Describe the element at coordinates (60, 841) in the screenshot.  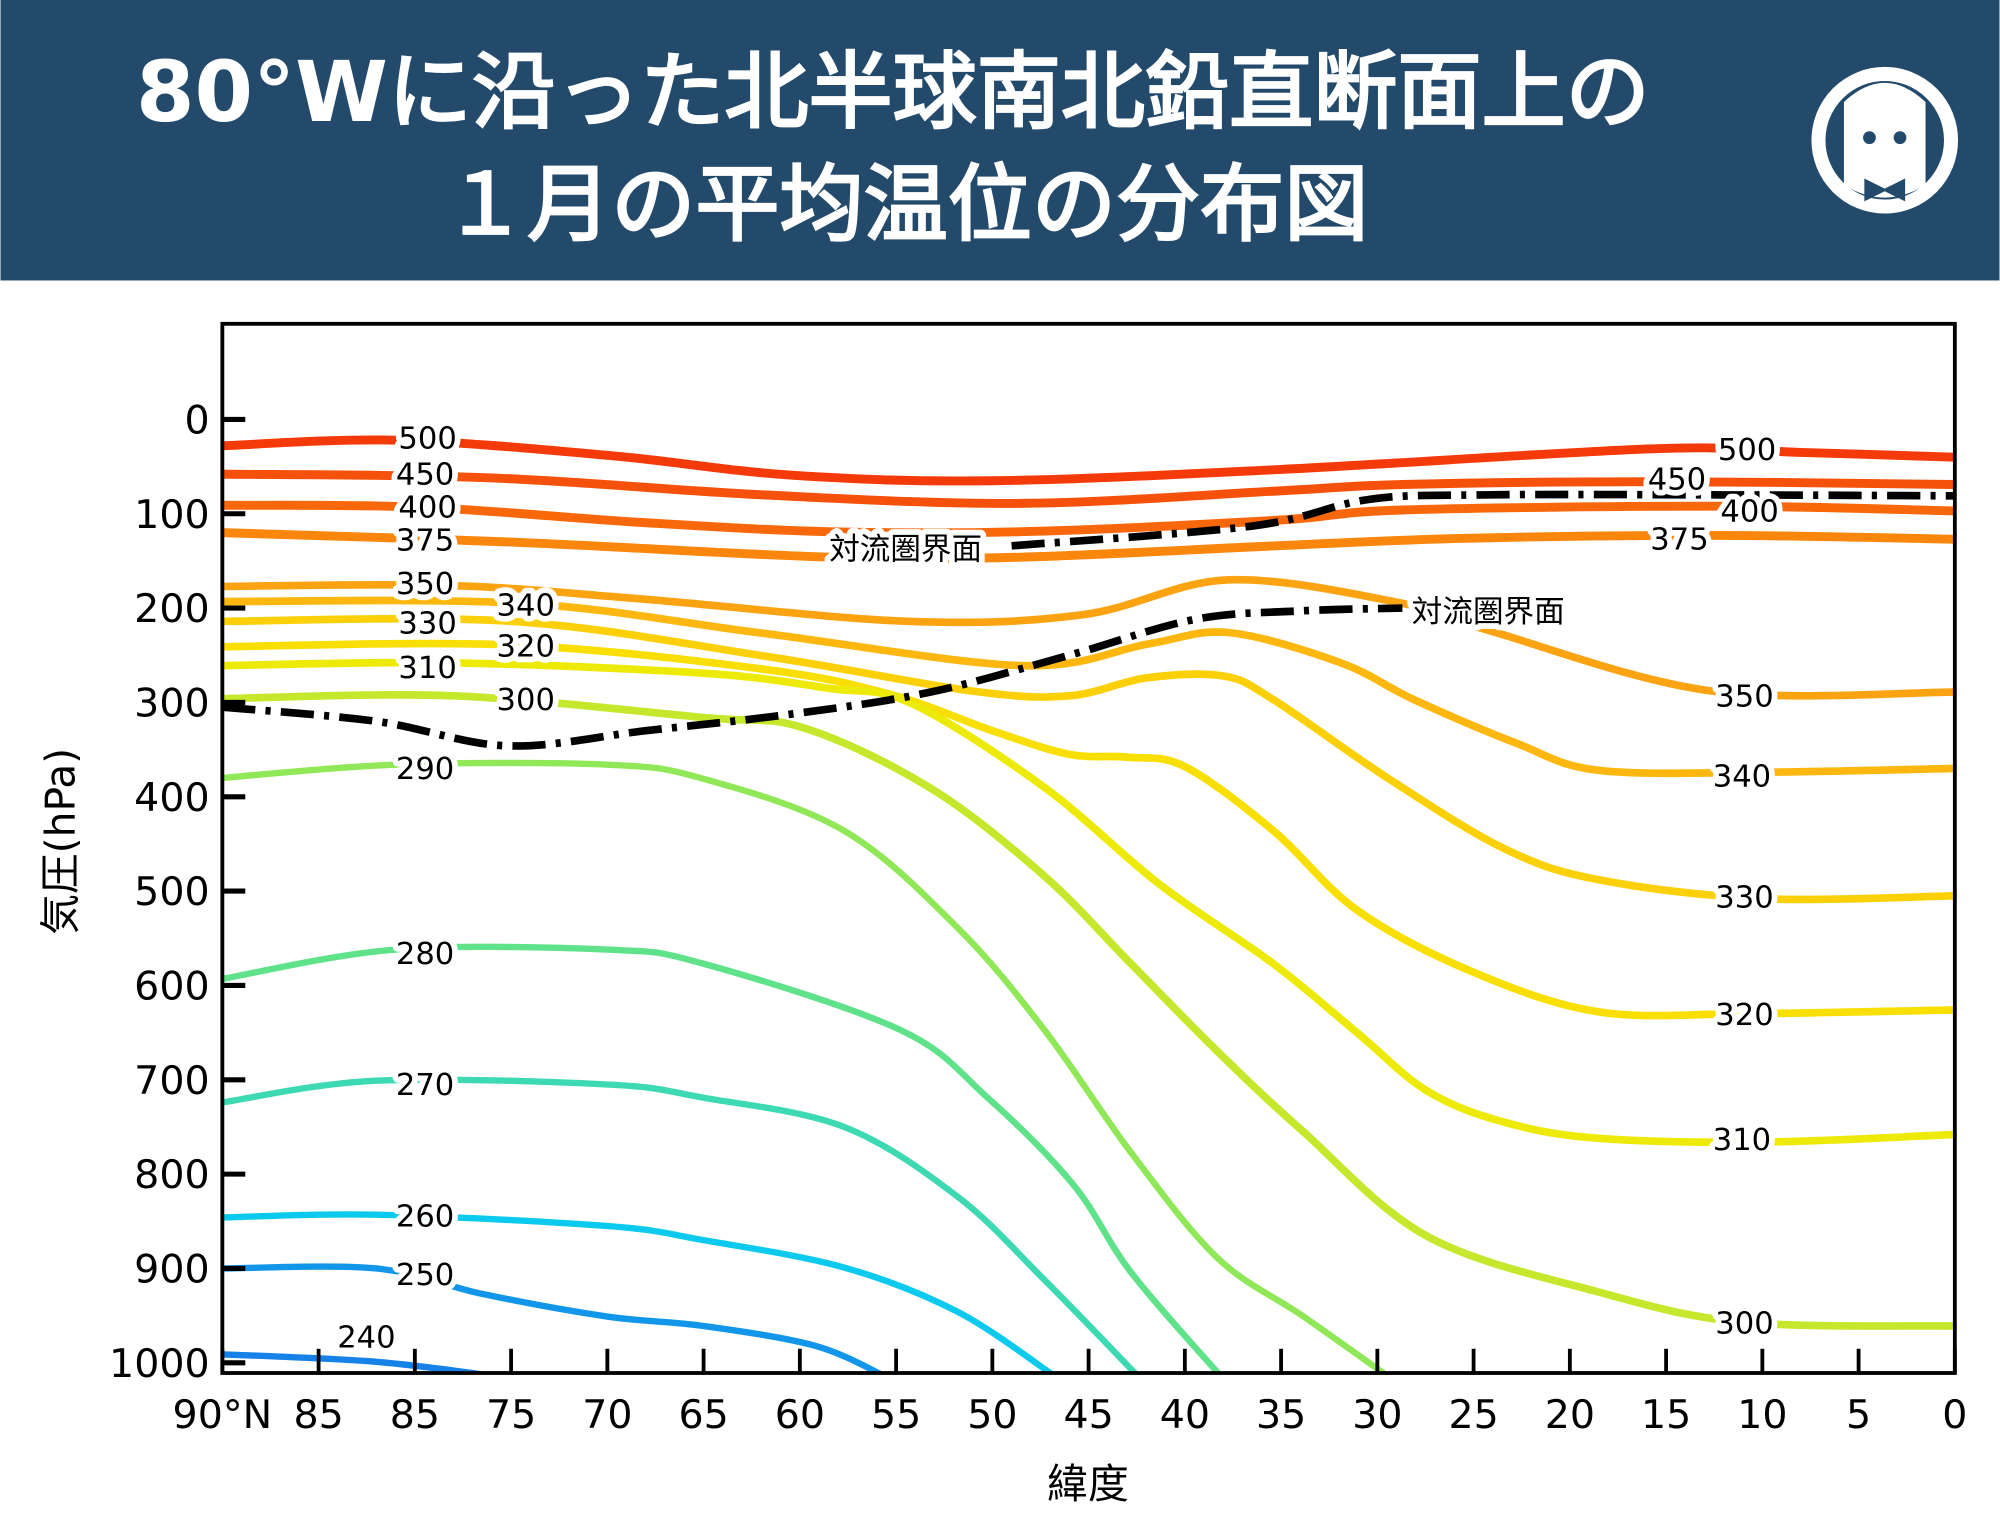
I see `y-axis-label: 気圧(hPa)` at that location.